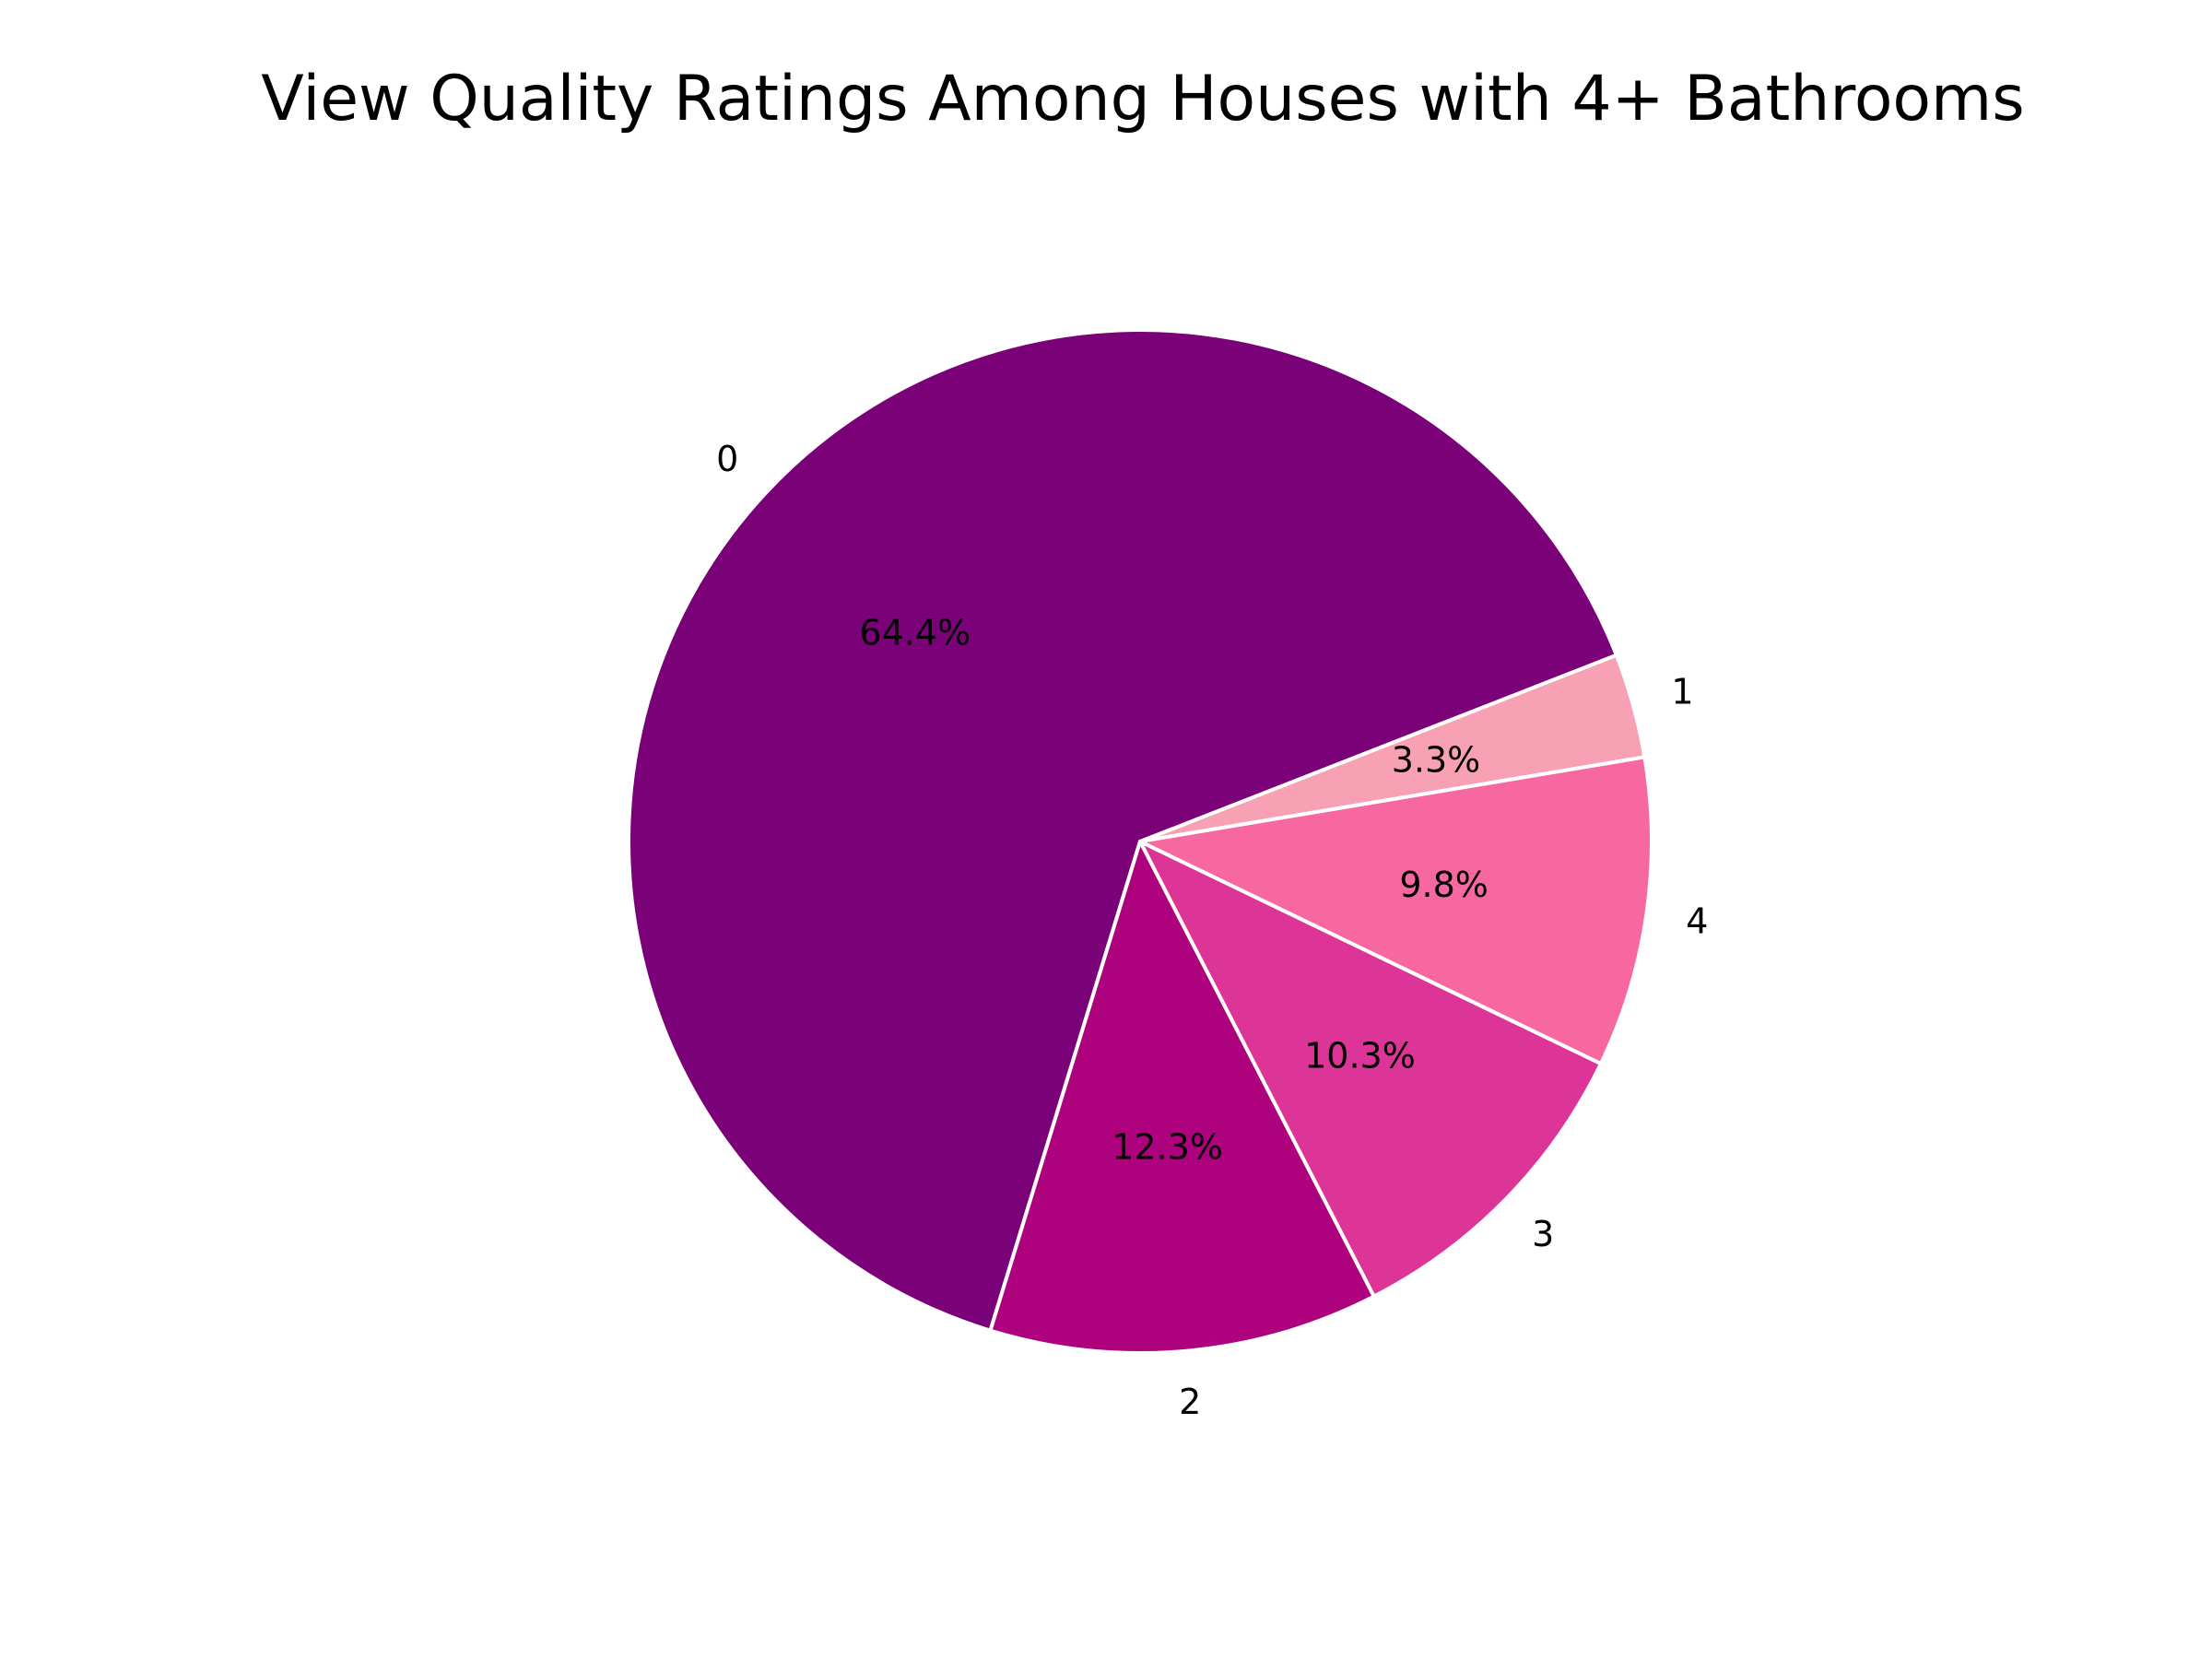 This screenshot has height=1659, width=2212. What do you see at coordinates (915, 633) in the screenshot?
I see `slice-percent-0: 64.4%` at bounding box center [915, 633].